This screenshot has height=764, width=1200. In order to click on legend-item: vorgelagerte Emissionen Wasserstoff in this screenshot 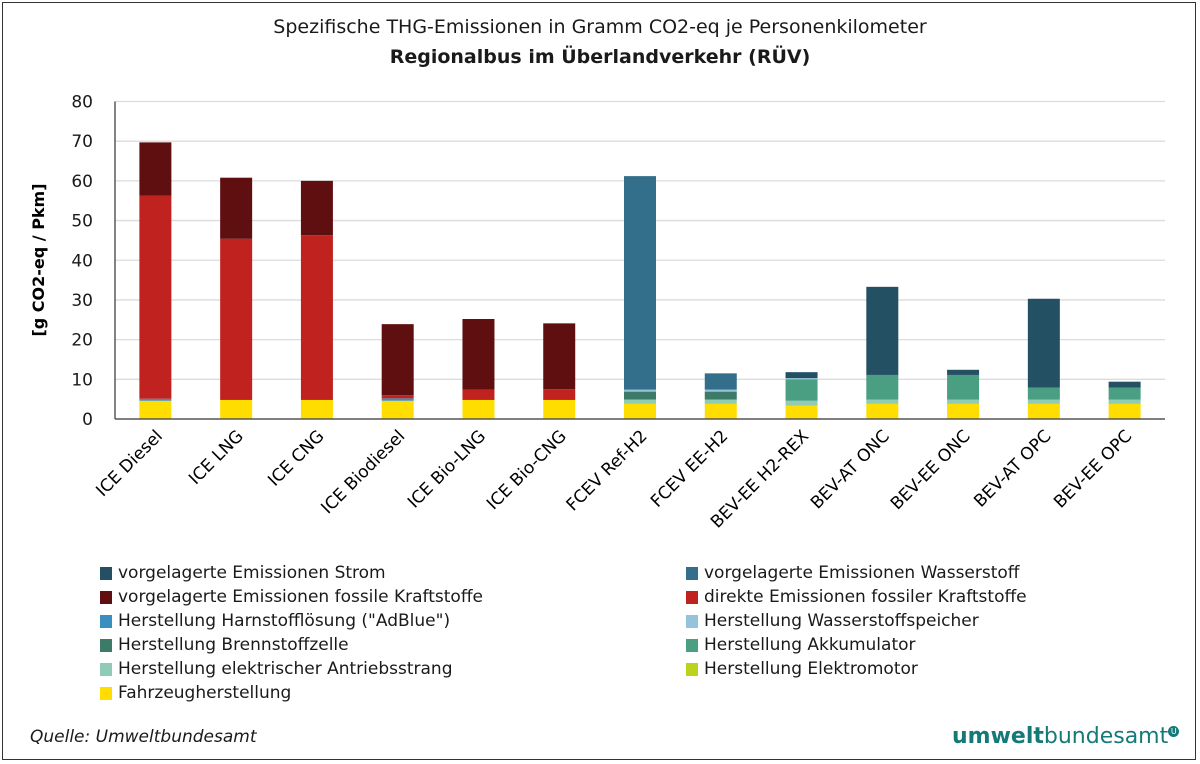, I will do `click(853, 573)`.